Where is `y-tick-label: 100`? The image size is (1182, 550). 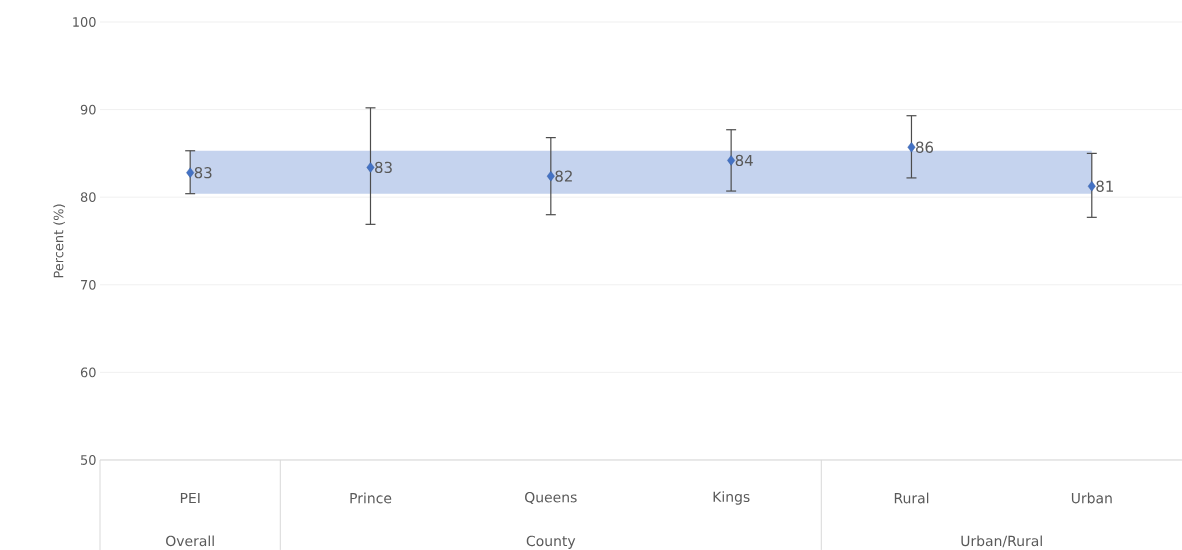
y-tick-label: 100 is located at coordinates (84, 22).